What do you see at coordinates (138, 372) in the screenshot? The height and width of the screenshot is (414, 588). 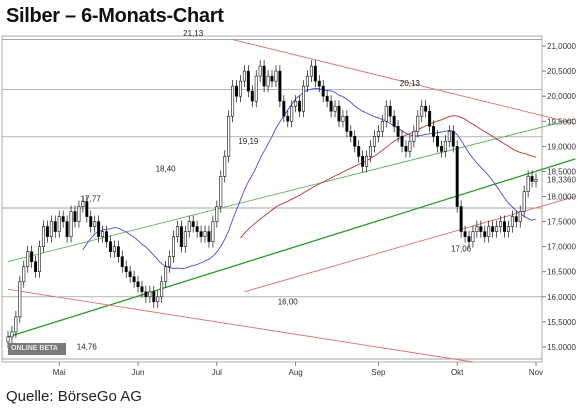 I see `x-tick-label: Jun` at bounding box center [138, 372].